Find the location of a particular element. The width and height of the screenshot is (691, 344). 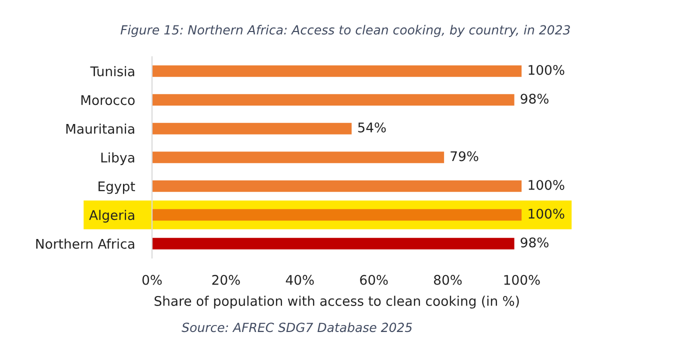

y-tick-label: Tunisia is located at coordinates (112, 71).